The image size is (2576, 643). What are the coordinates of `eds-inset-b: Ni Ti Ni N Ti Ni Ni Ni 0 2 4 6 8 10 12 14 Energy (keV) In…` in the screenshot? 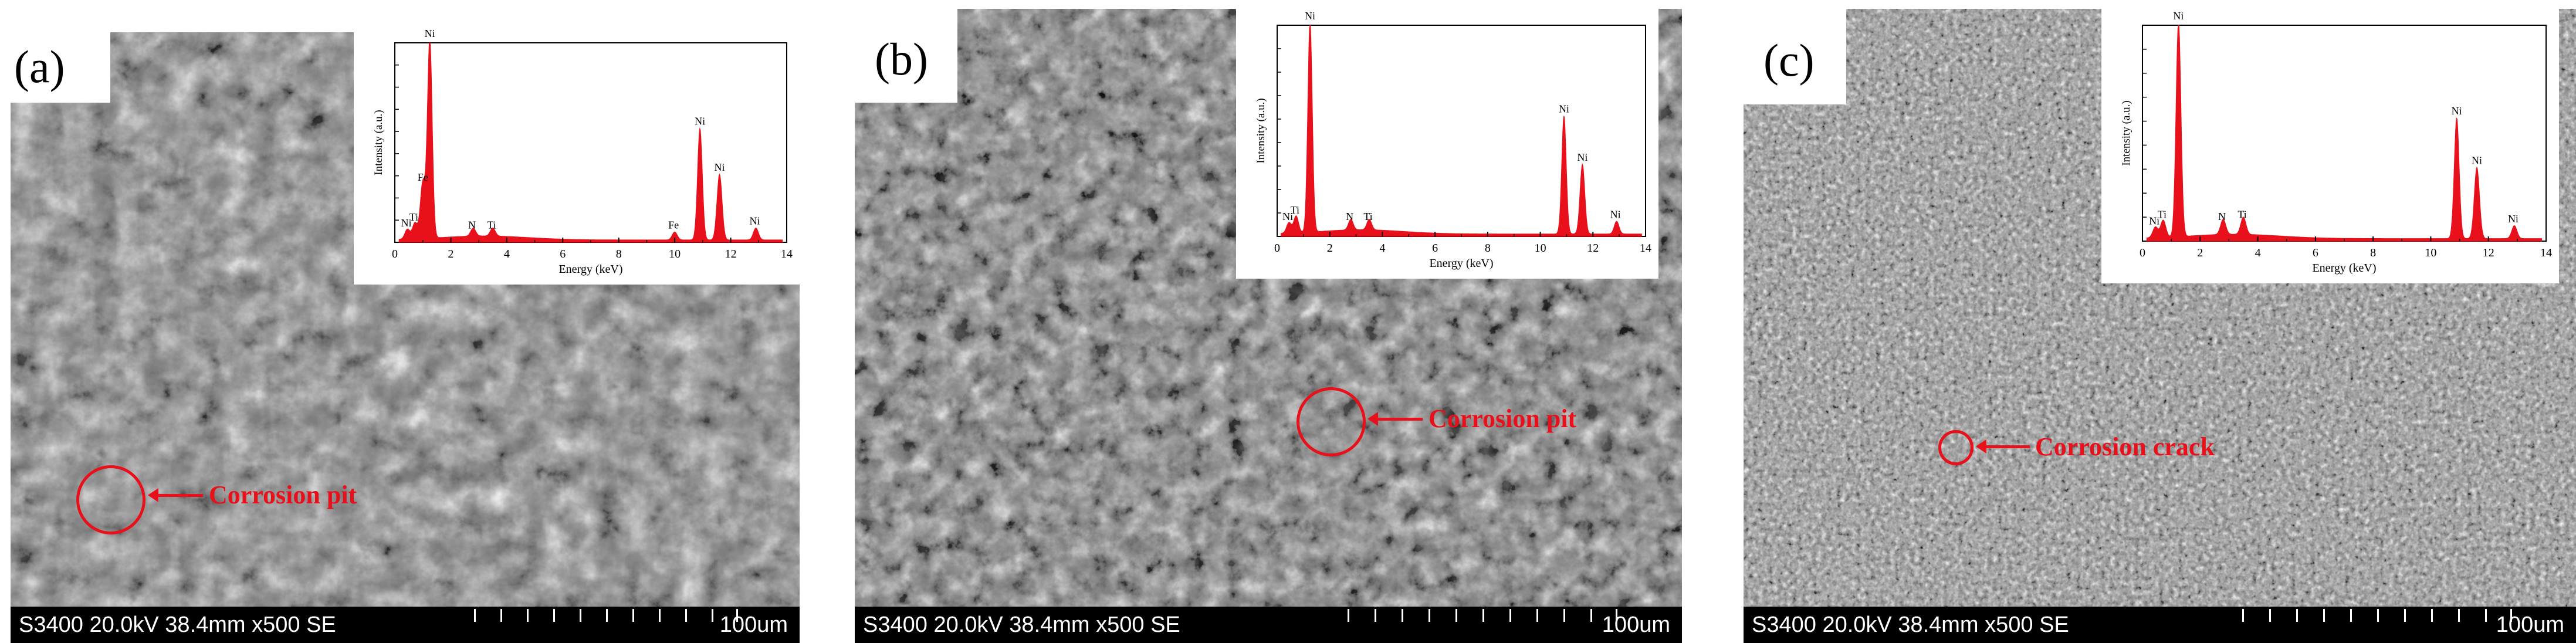 It's located at (1447, 144).